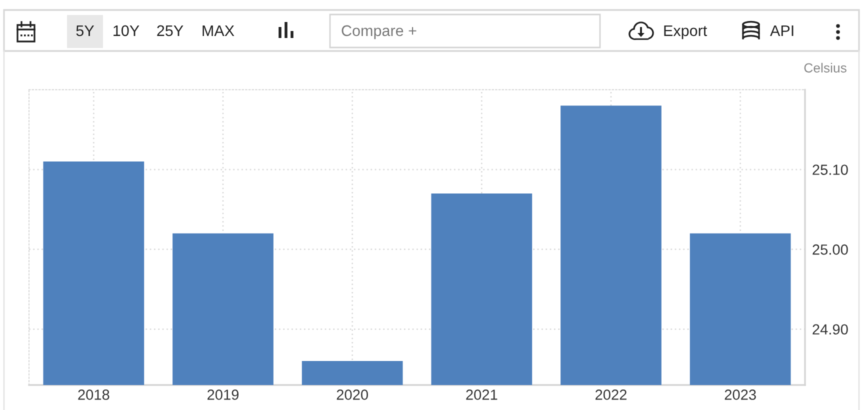 The image size is (868, 410). What do you see at coordinates (170, 30) in the screenshot?
I see `text: 25Y` at bounding box center [170, 30].